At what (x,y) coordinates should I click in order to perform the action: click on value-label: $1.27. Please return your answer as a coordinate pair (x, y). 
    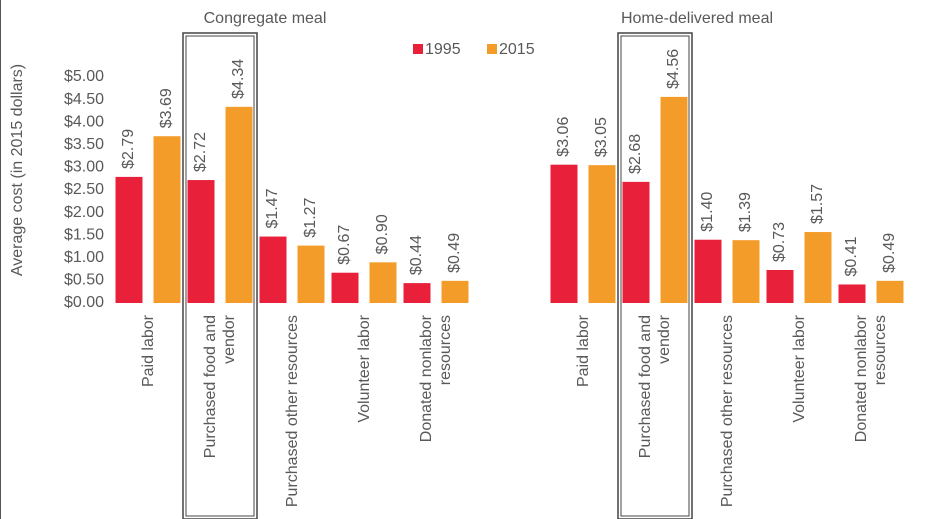
    Looking at the image, I should click on (310, 217).